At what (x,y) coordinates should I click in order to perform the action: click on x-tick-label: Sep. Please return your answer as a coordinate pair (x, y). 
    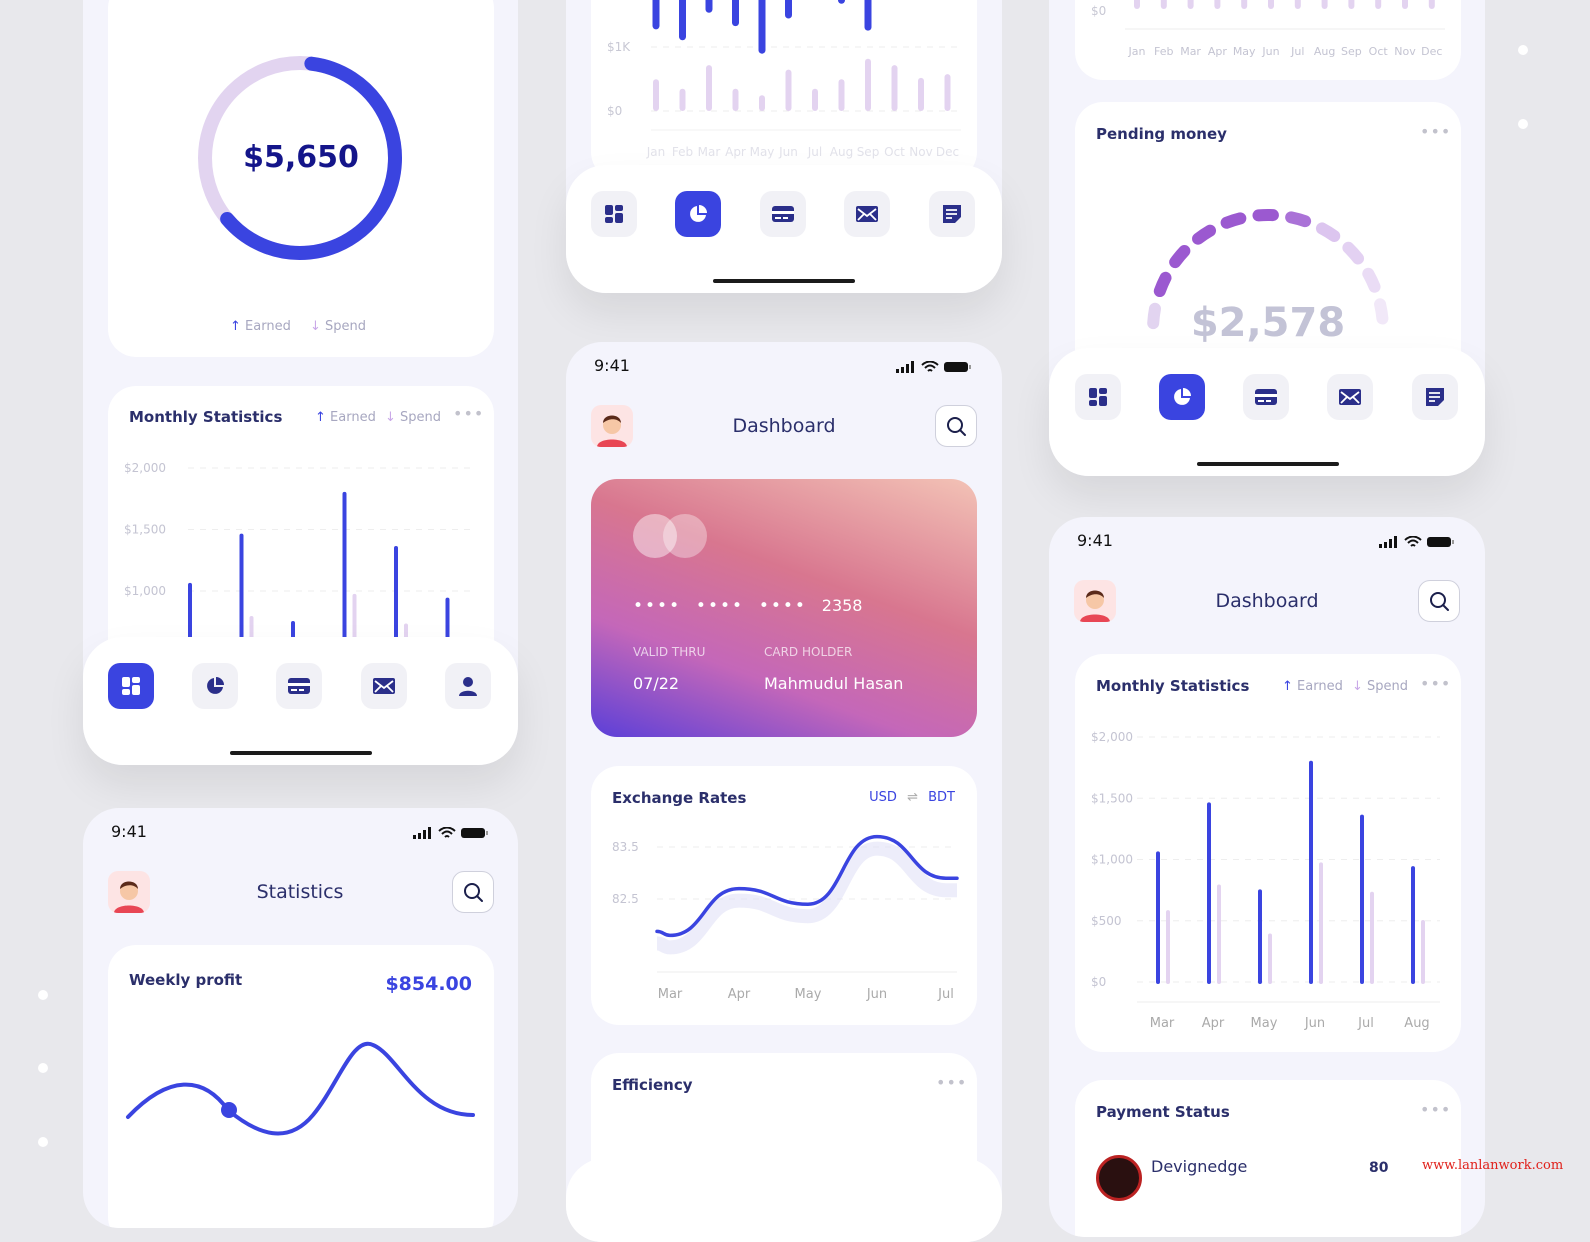
    Looking at the image, I should click on (1351, 51).